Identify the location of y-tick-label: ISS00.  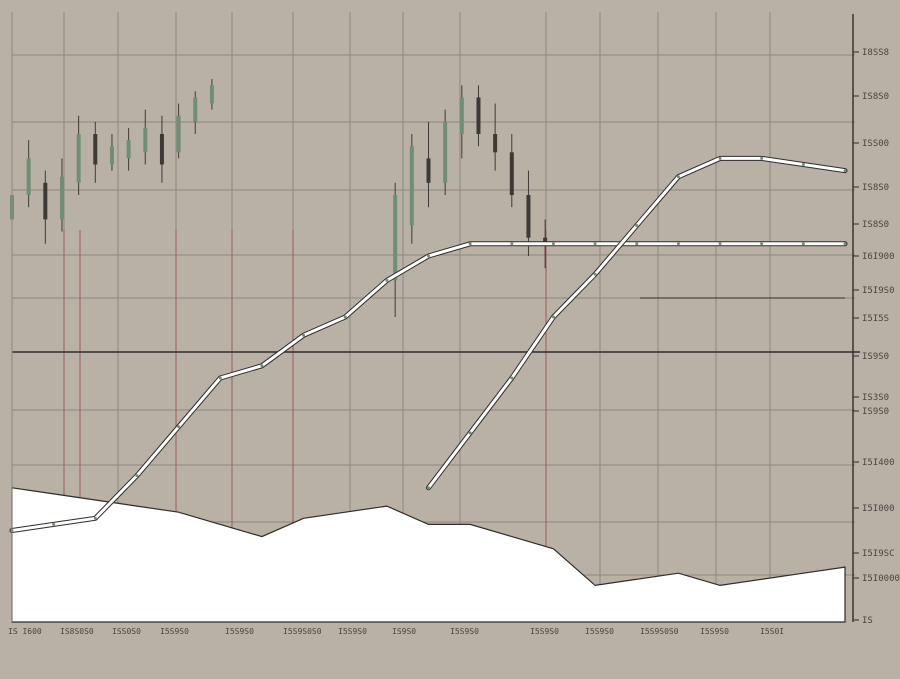
(875, 144).